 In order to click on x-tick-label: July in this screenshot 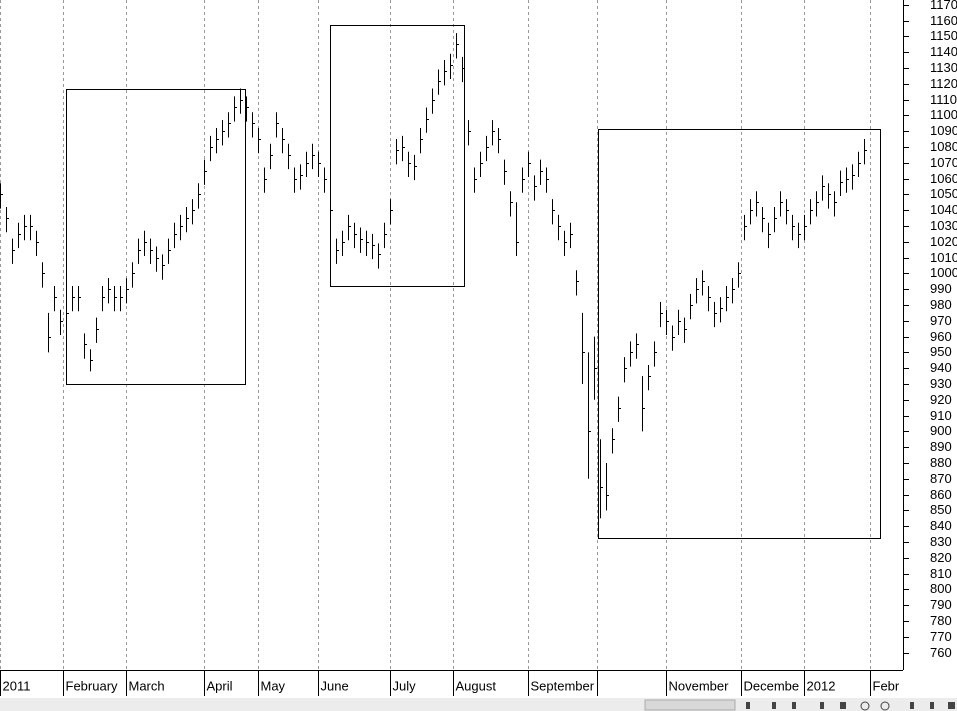, I will do `click(405, 685)`.